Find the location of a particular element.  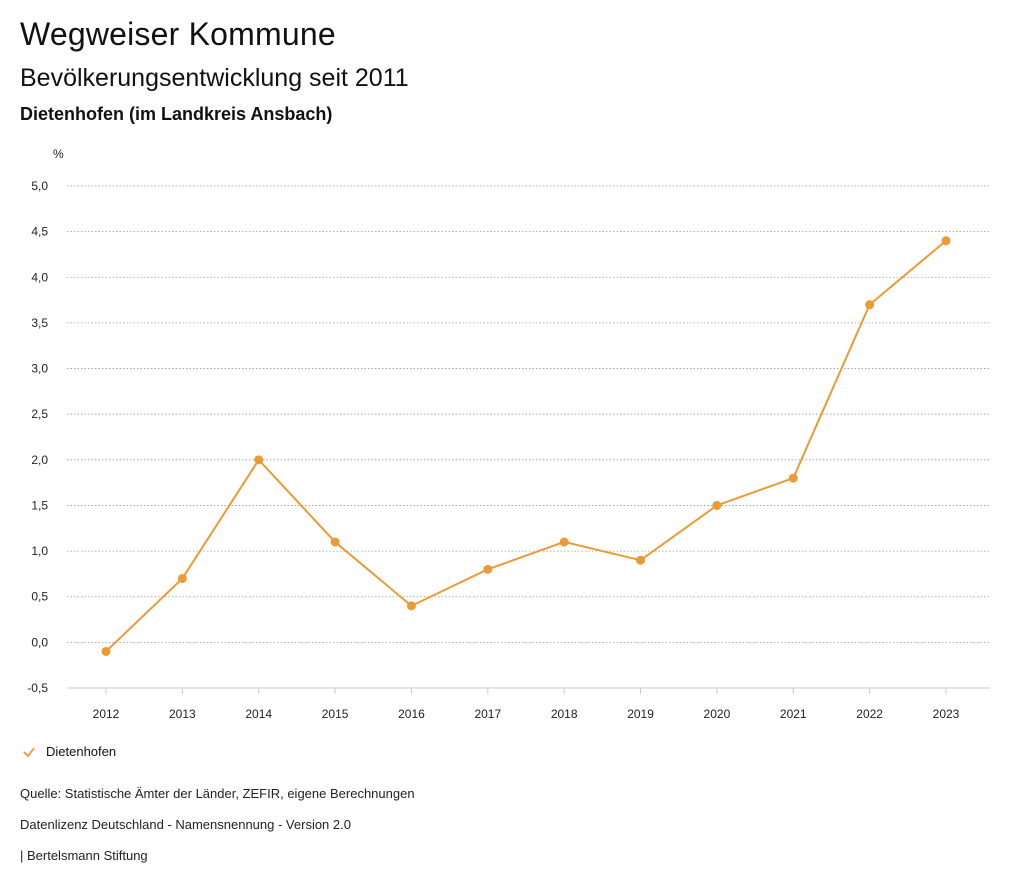

region-label: Dietenhofen (im Landkreis Ansbach) is located at coordinates (176, 114).